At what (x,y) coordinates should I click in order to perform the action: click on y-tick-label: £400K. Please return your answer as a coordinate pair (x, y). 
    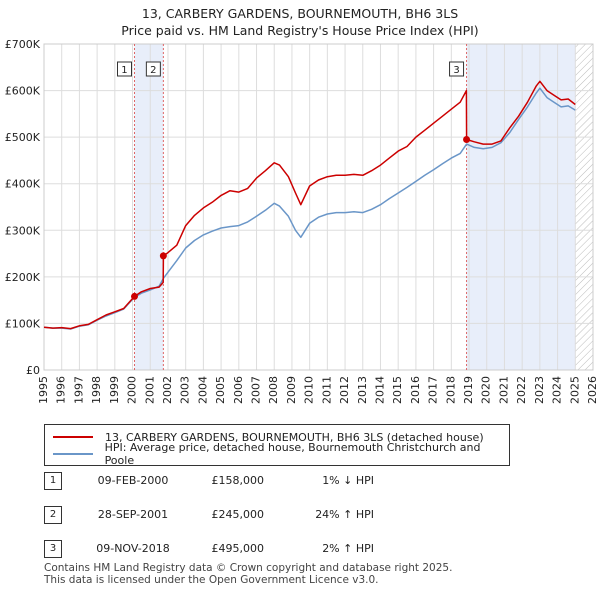
    Looking at the image, I should click on (23, 184).